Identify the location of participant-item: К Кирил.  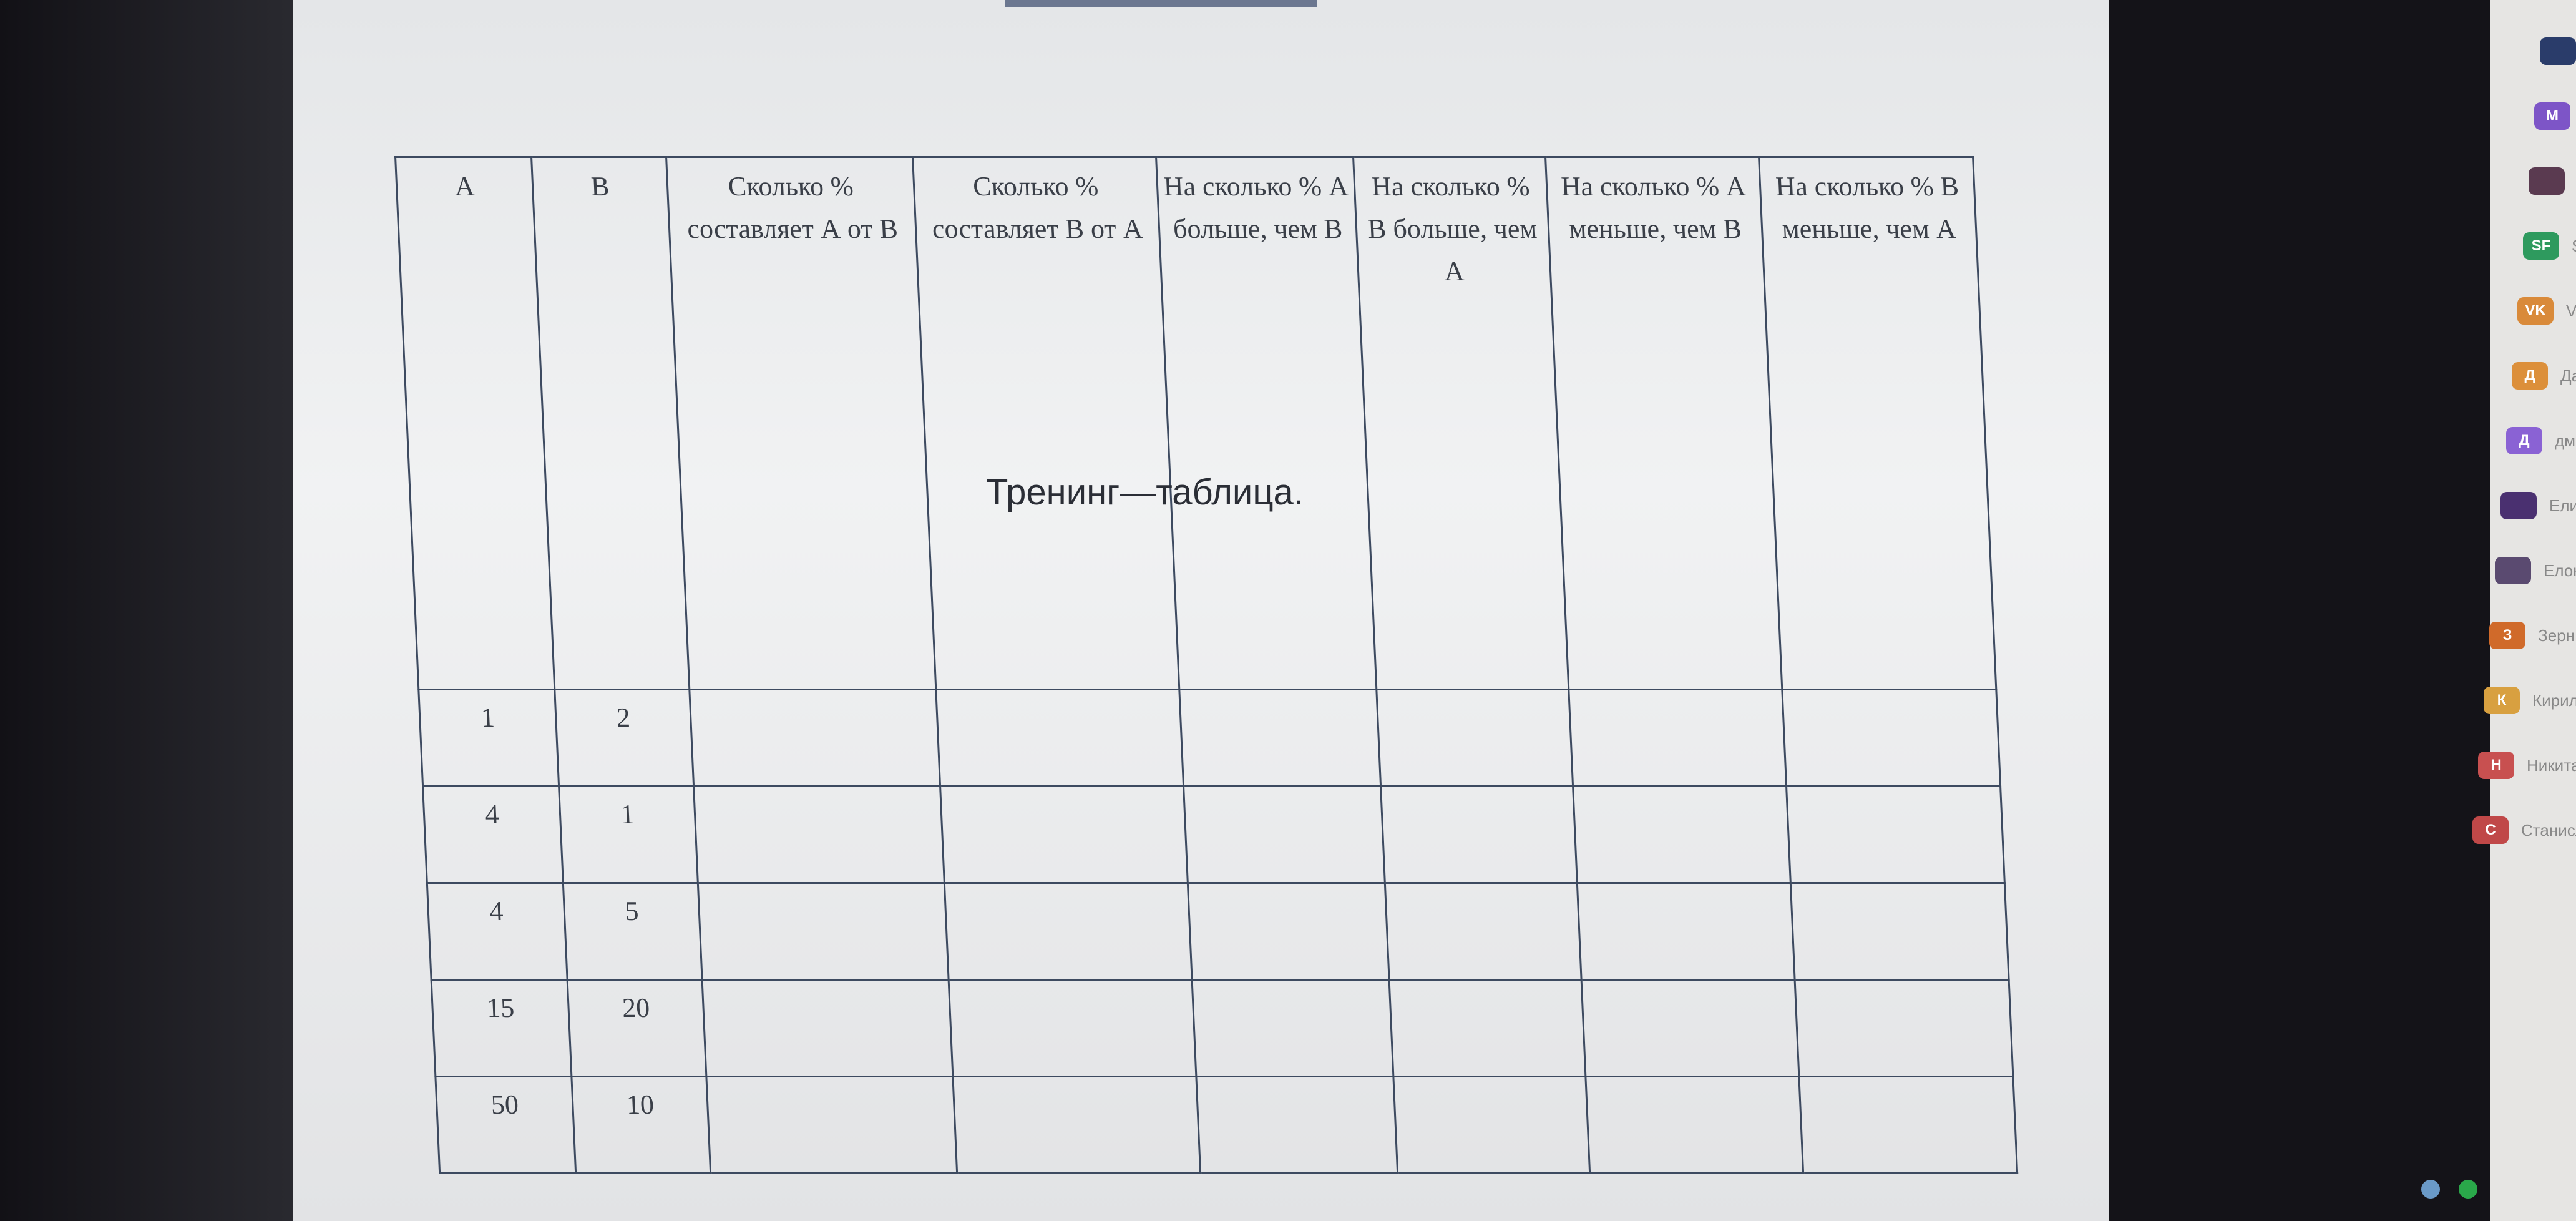
(2530, 700).